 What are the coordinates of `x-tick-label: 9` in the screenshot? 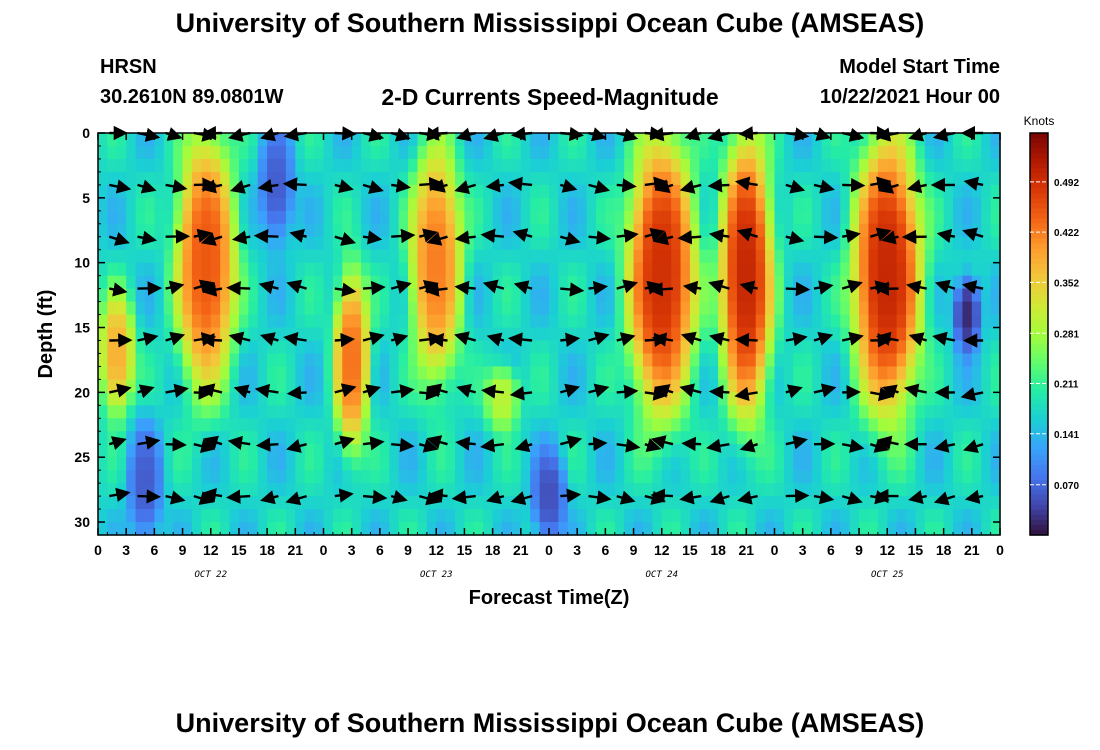 It's located at (859, 550).